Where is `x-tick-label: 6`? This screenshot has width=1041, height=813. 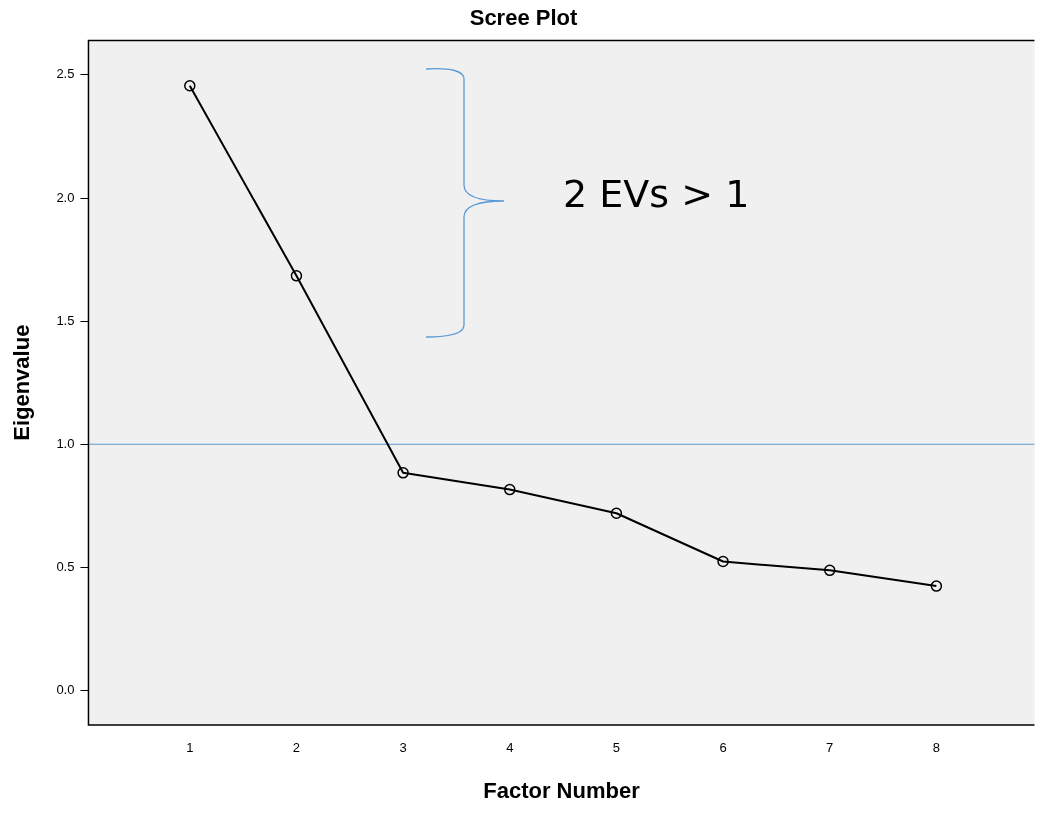
x-tick-label: 6 is located at coordinates (723, 748).